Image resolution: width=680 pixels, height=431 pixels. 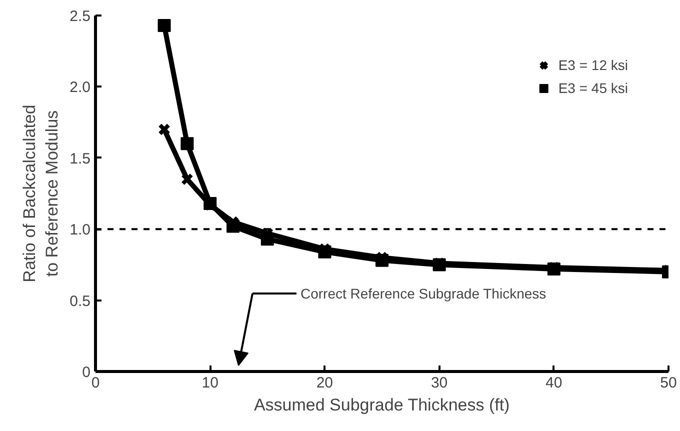 I want to click on x-tick-label: 10, so click(x=210, y=383).